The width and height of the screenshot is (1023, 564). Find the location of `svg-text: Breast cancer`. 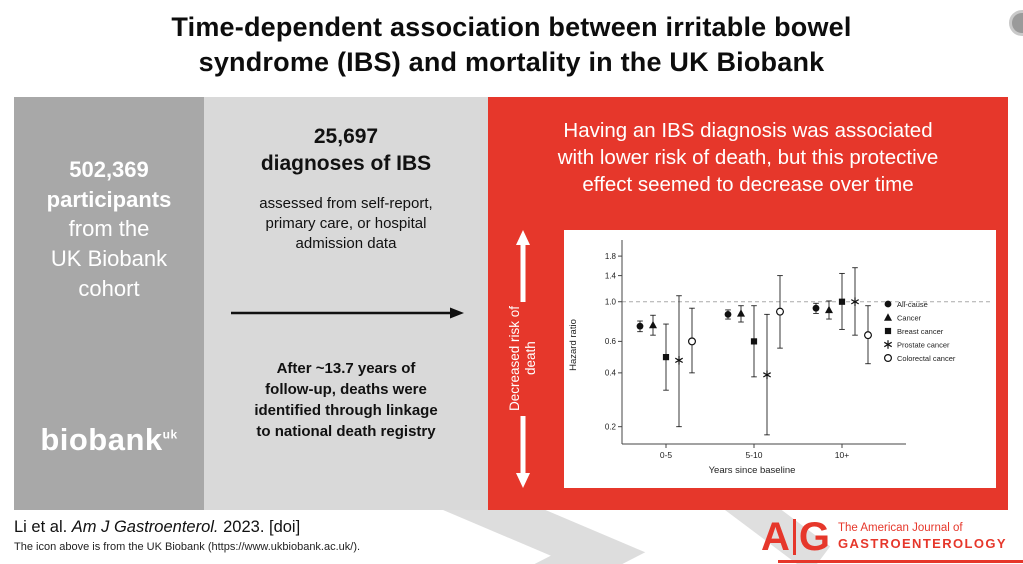

svg-text: Breast cancer is located at coordinates (920, 331).